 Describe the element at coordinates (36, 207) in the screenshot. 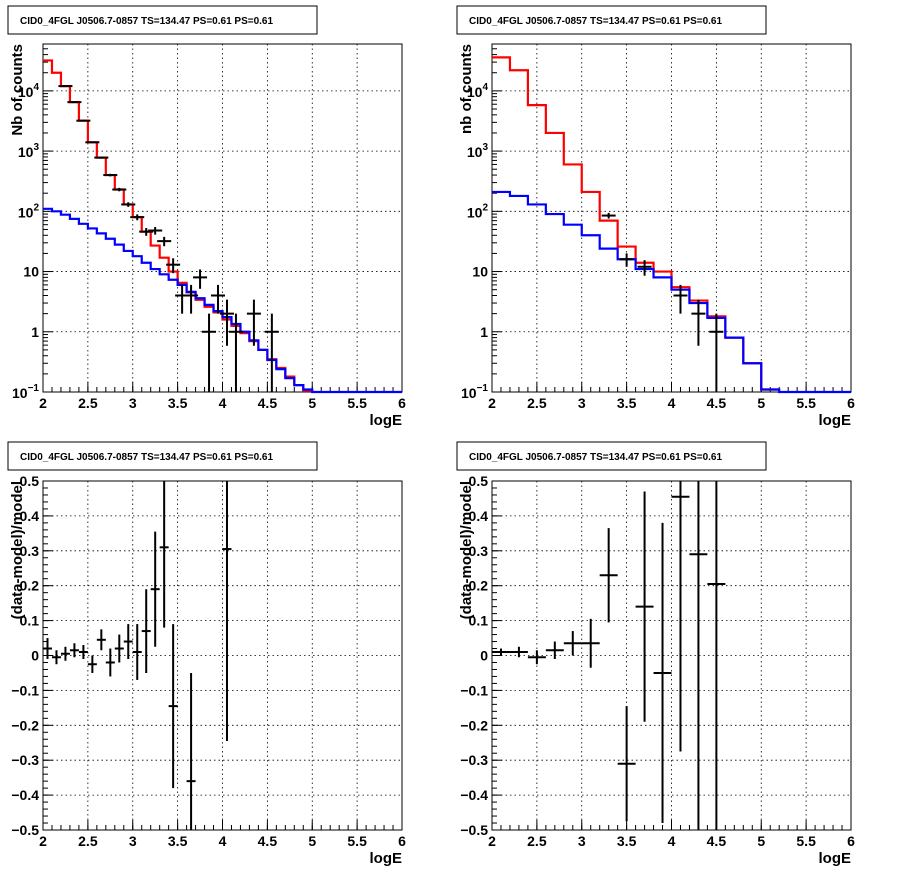

I see `y-tick-exponent: 2` at that location.